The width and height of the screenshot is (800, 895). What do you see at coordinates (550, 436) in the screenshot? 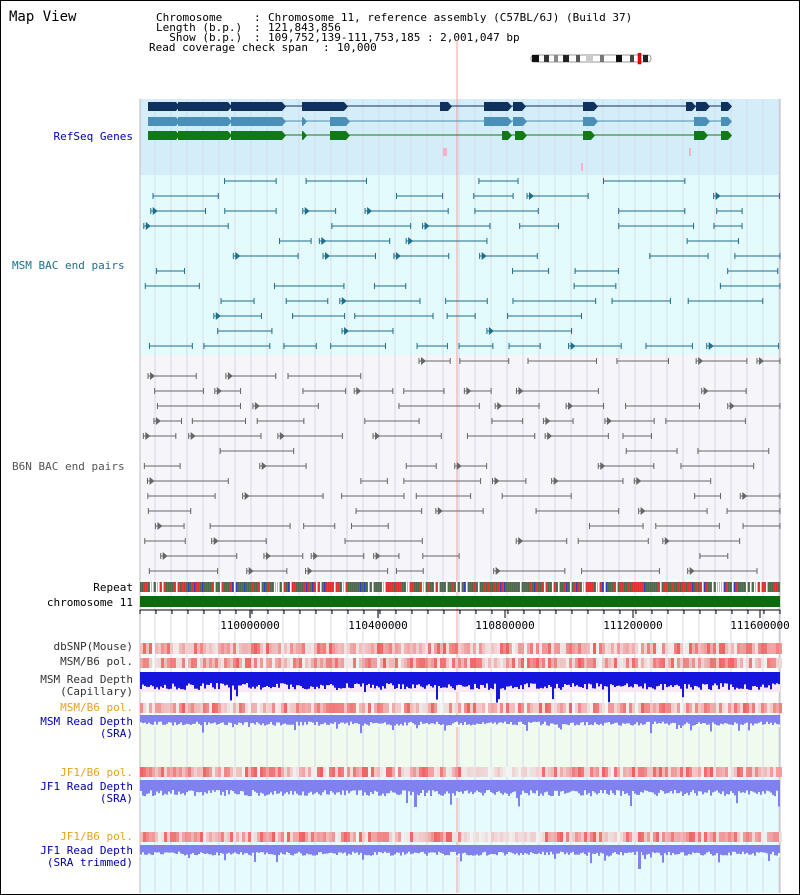
I see `pair-arrow` at bounding box center [550, 436].